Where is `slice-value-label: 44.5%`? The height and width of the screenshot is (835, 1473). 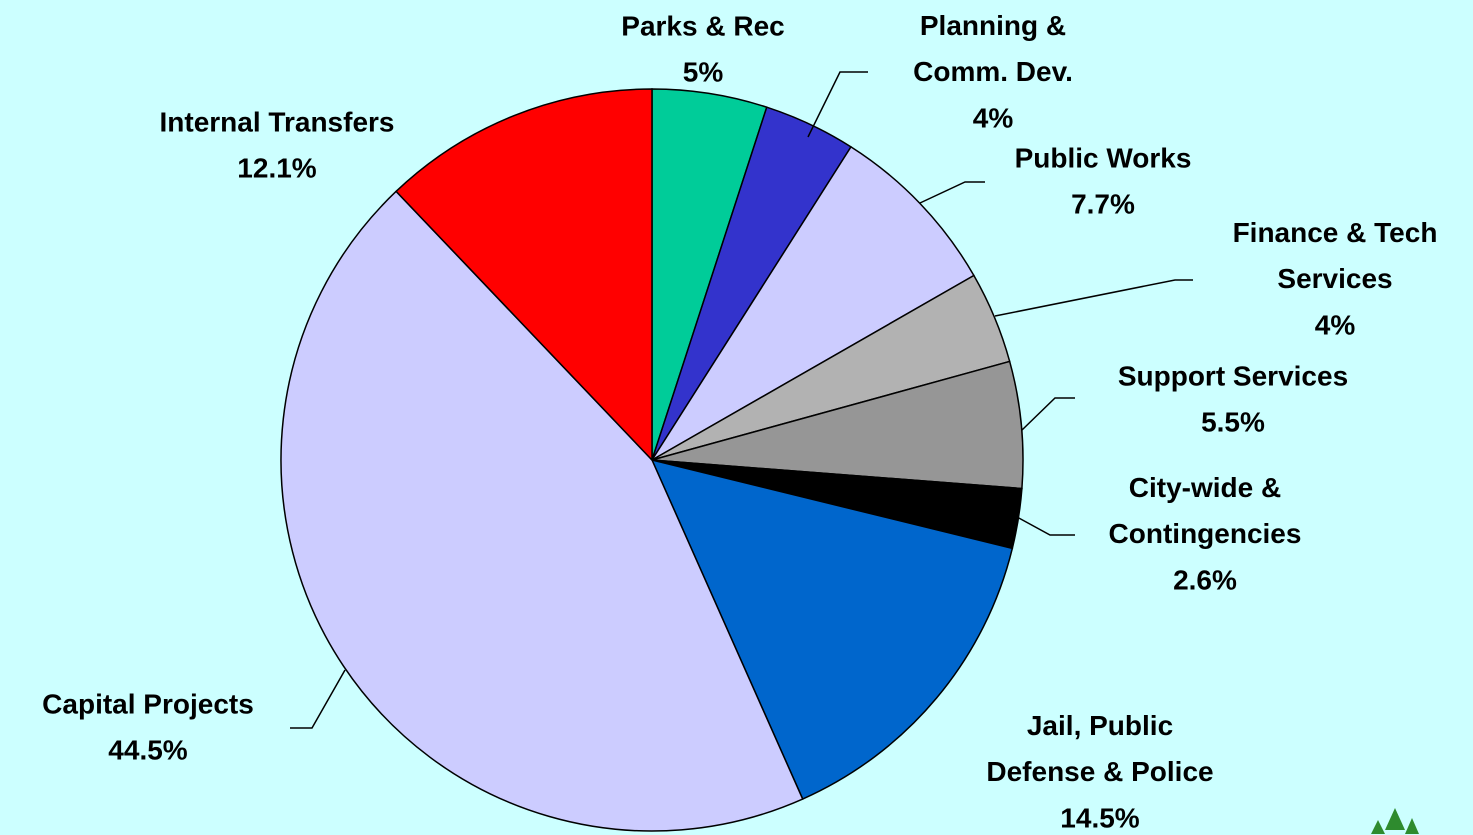
slice-value-label: 44.5% is located at coordinates (147, 749).